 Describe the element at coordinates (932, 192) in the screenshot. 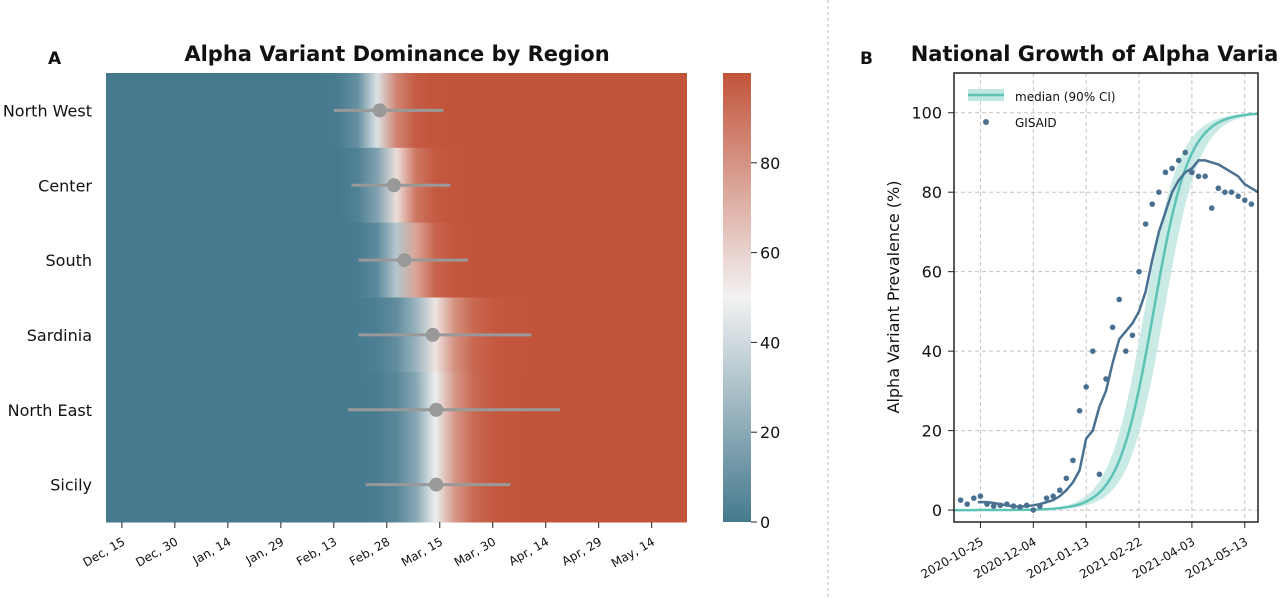

I see `y-tick-label: 80` at that location.